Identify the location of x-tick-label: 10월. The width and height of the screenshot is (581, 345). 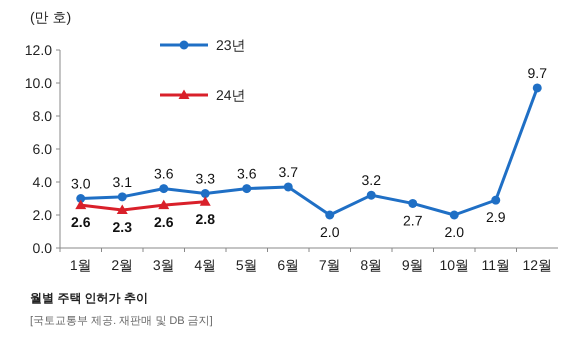
(454, 265).